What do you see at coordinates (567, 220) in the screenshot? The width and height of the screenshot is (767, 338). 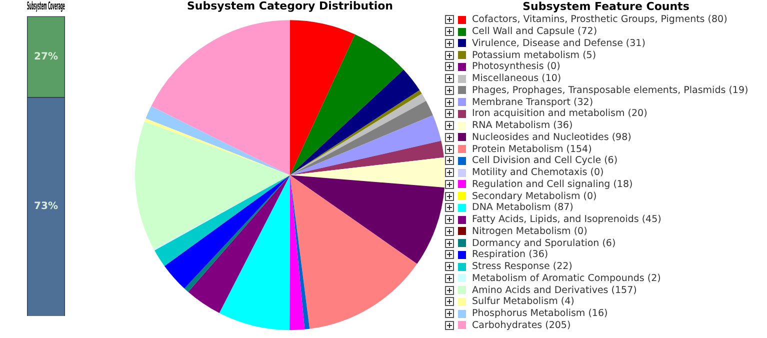 I see `legend-label: Fatty Acids, Lipids, and Isoprenoids (45)` at bounding box center [567, 220].